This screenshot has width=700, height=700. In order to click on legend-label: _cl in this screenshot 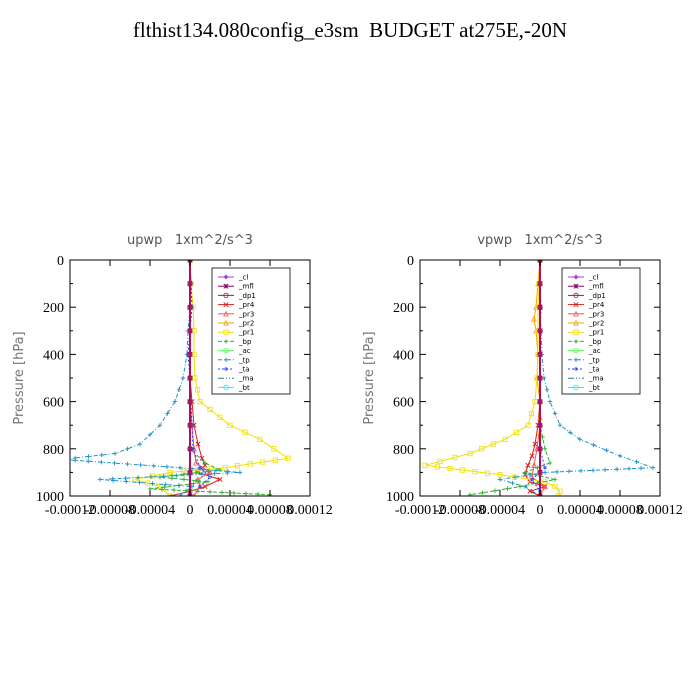, I will do `click(593, 278)`.